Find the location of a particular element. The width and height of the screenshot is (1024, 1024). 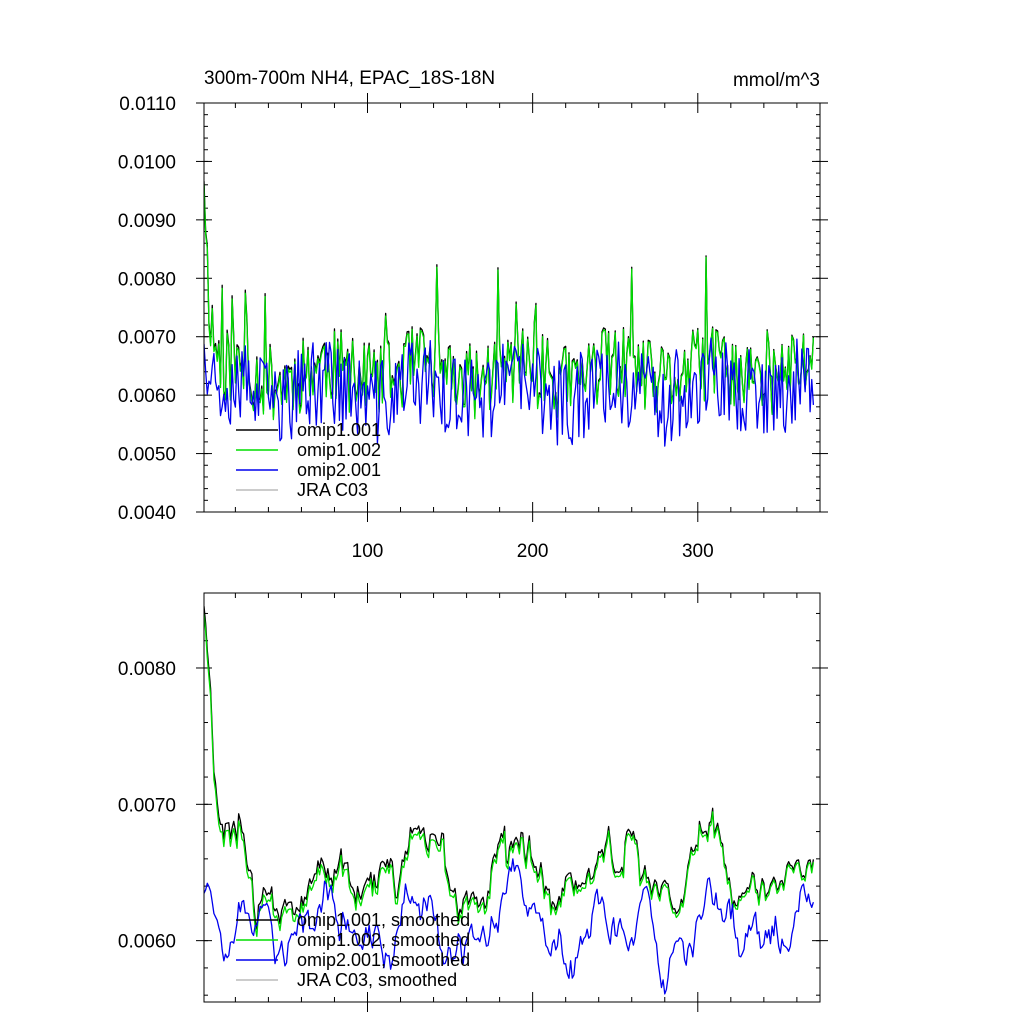

y-tick-label: 0.0100 is located at coordinates (147, 162).